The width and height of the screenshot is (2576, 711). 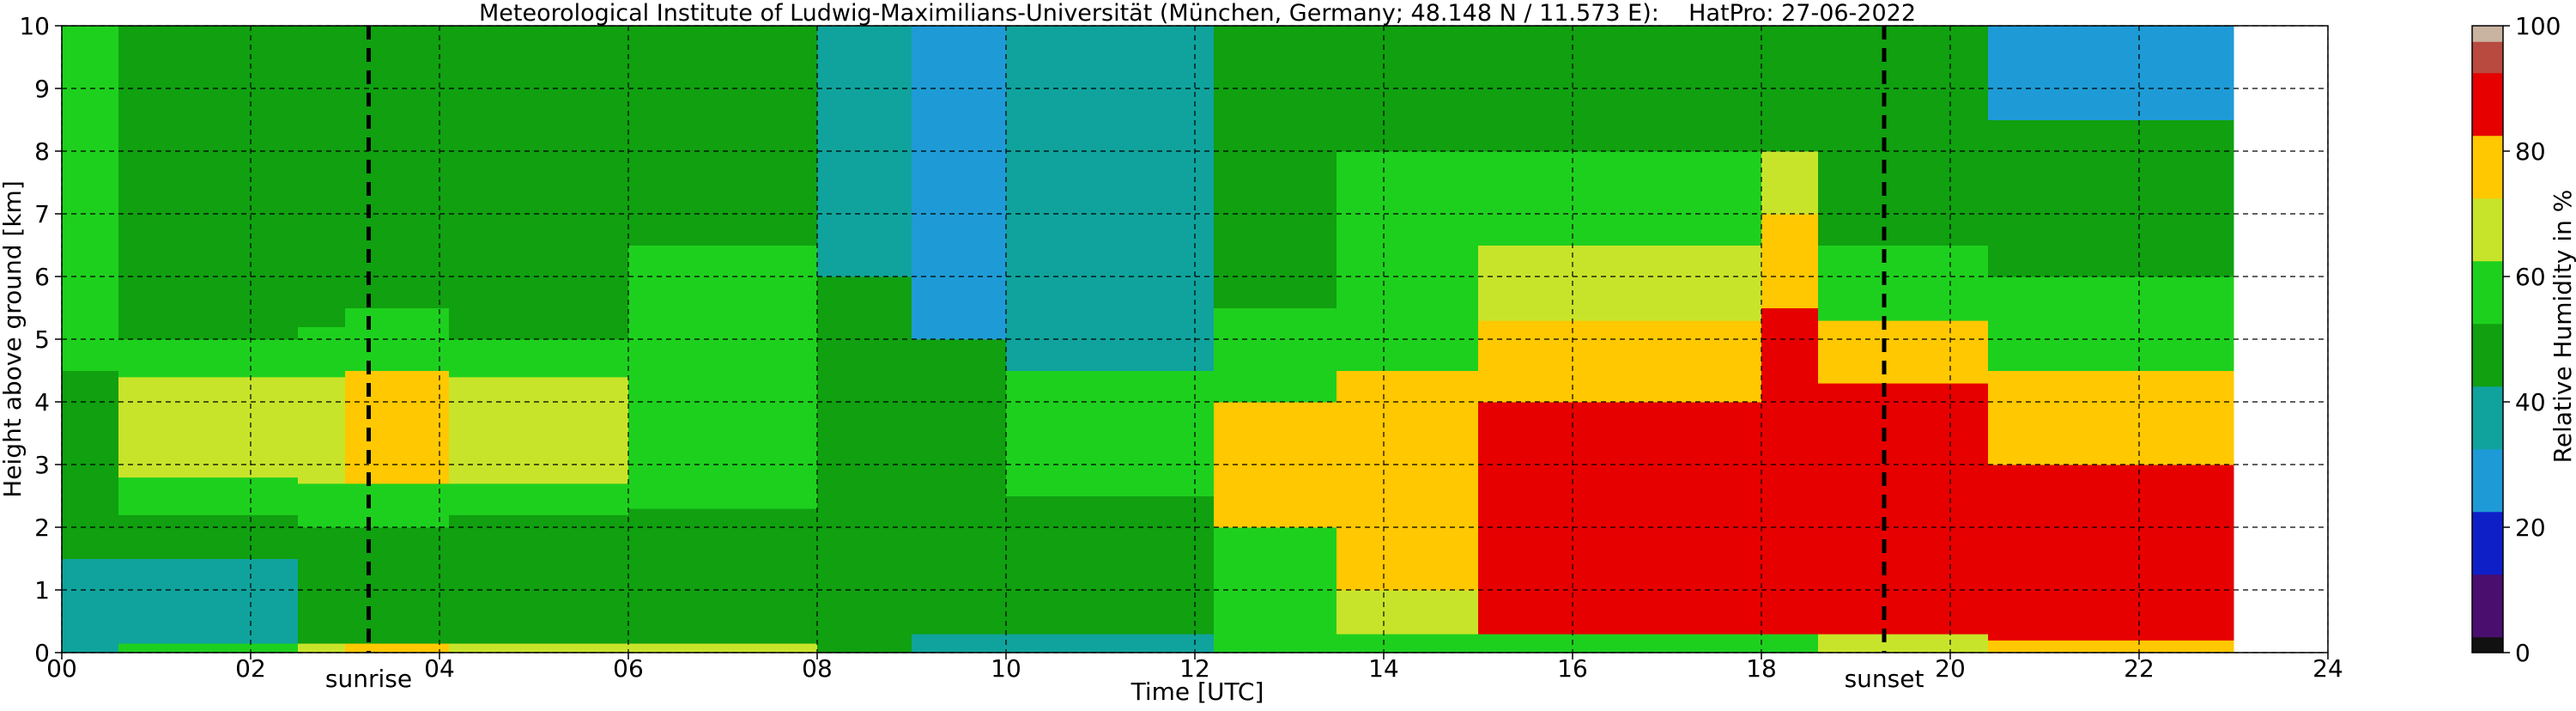 What do you see at coordinates (42, 590) in the screenshot?
I see `y-tick-label: 1` at bounding box center [42, 590].